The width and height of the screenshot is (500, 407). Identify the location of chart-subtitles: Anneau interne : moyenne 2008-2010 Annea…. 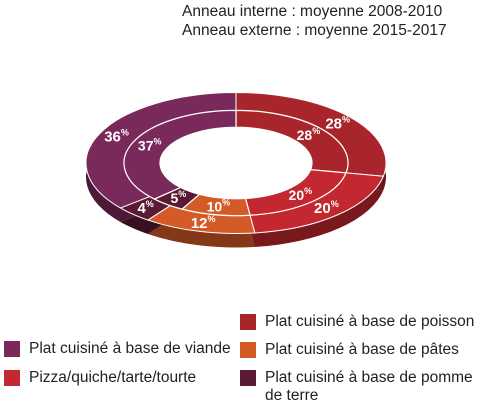
(340, 21).